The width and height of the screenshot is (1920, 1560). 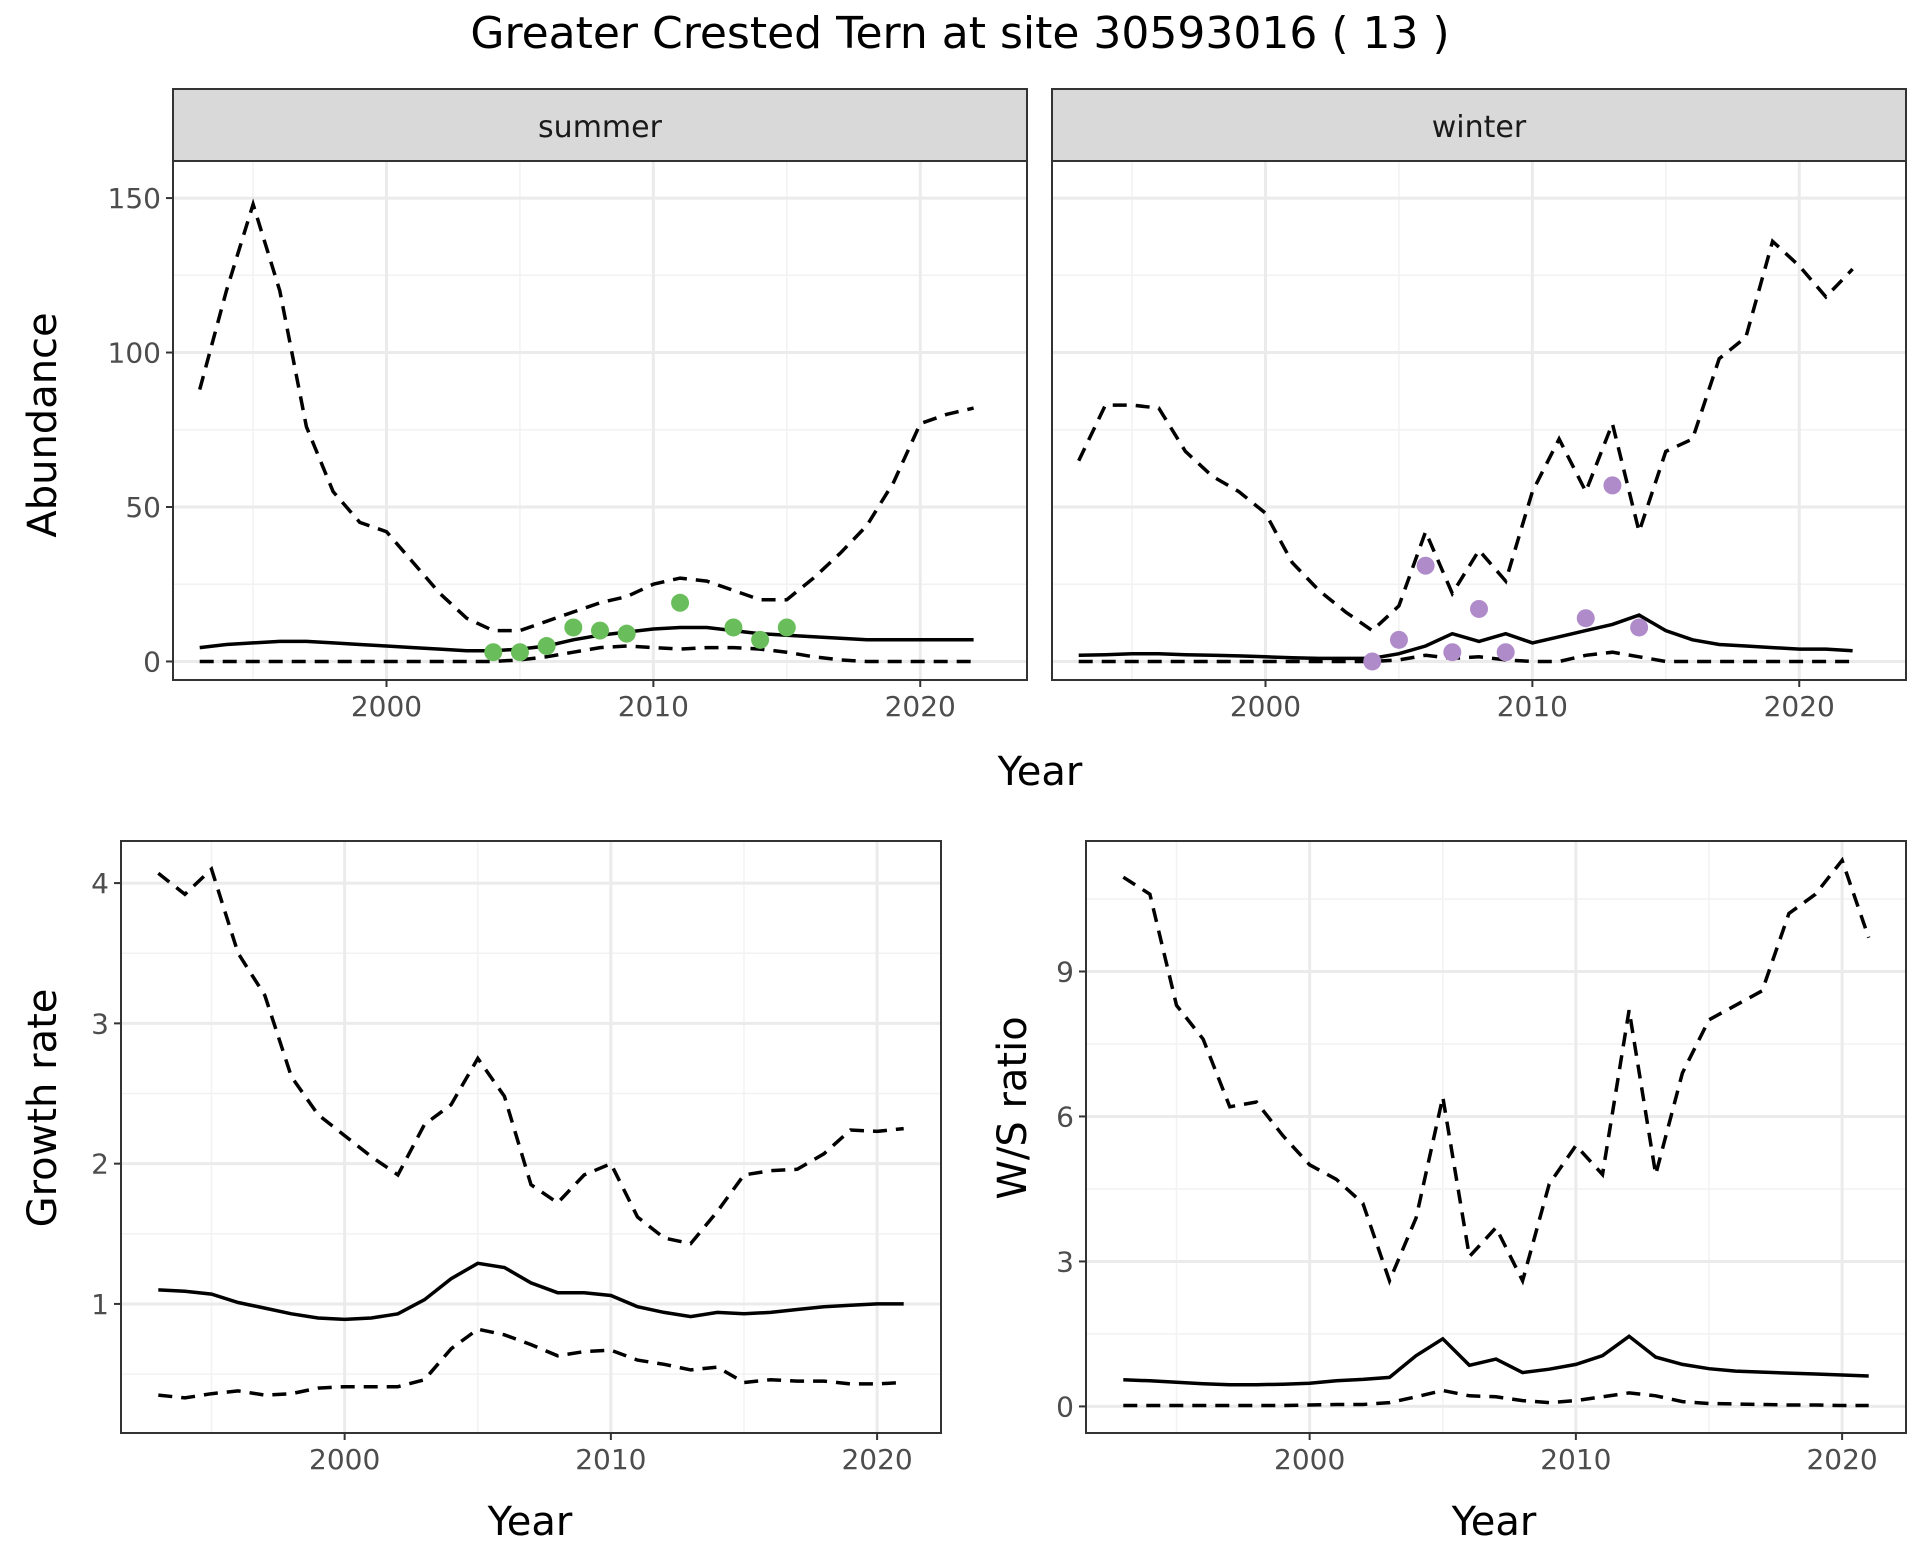 I want to click on y-tick-label: 100, so click(x=134, y=353).